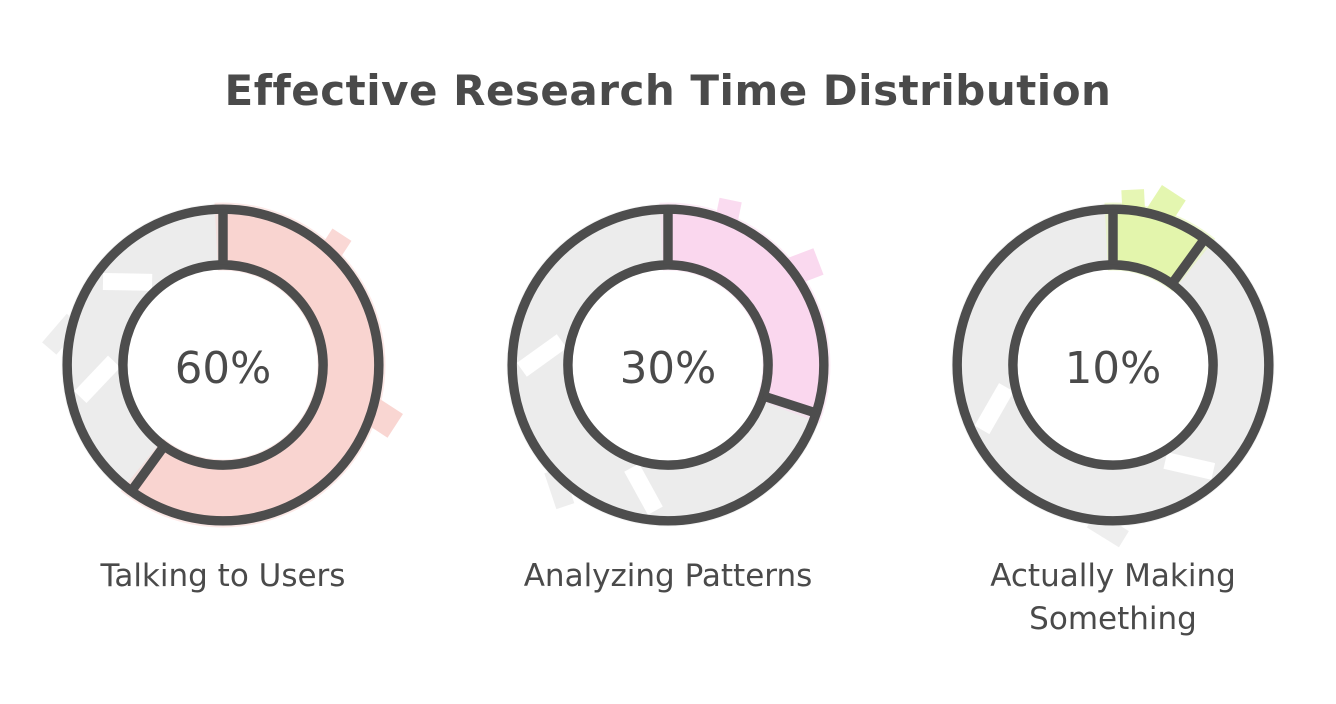  What do you see at coordinates (1113, 598) in the screenshot?
I see `donut-label: Actually Making Something` at bounding box center [1113, 598].